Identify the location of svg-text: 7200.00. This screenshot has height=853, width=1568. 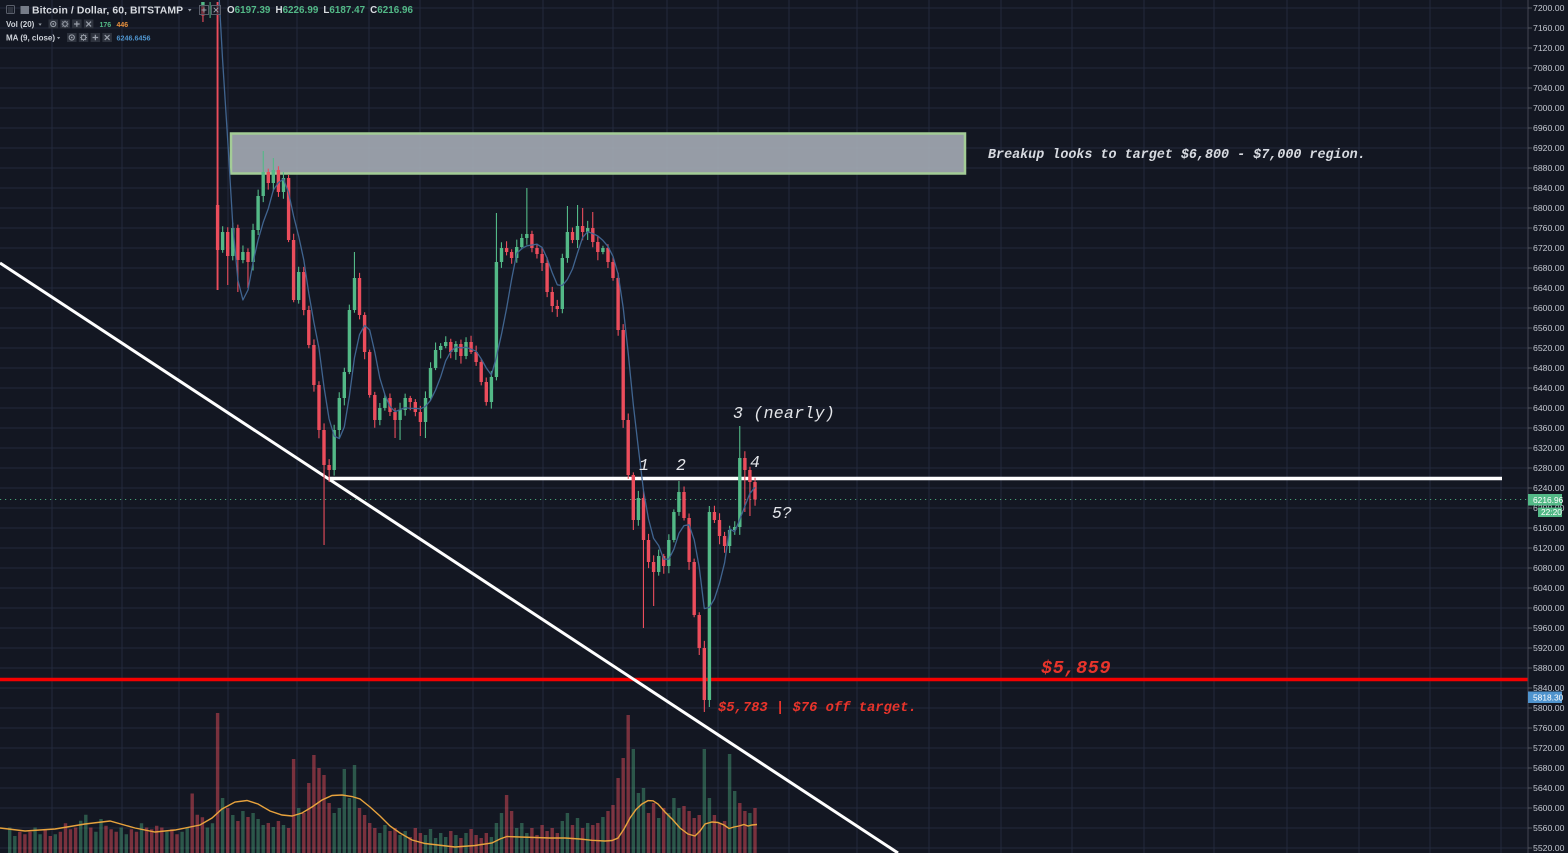
(1549, 8).